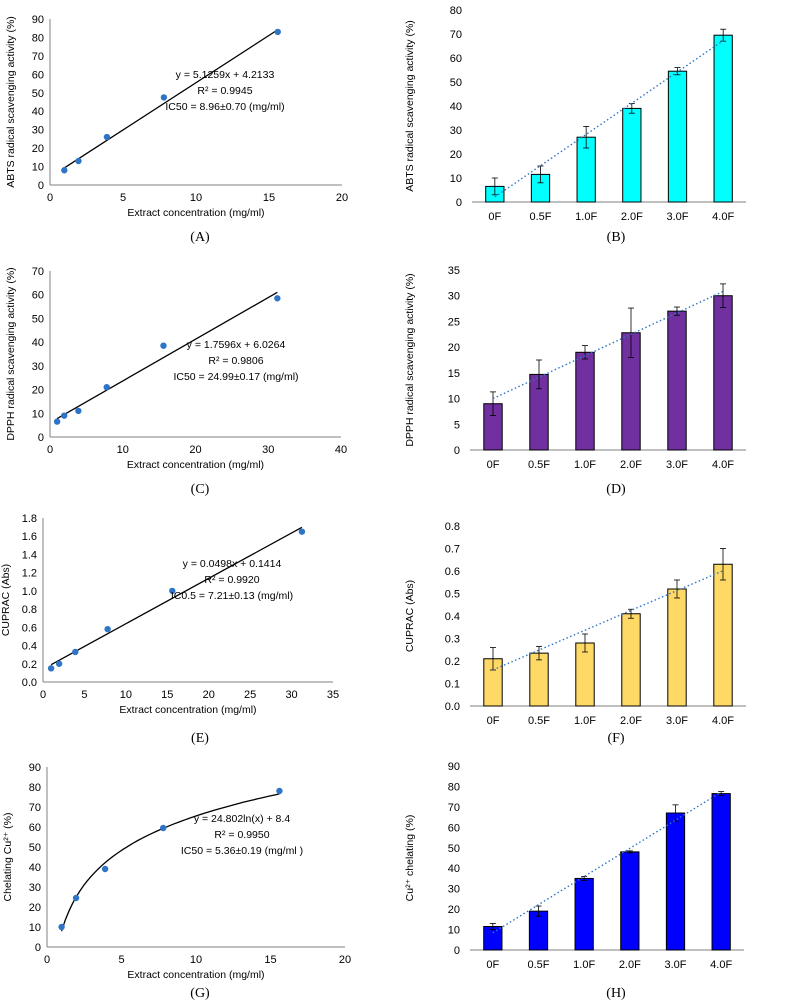 This screenshot has width=798, height=1006. I want to click on panel-label: (F), so click(615, 738).